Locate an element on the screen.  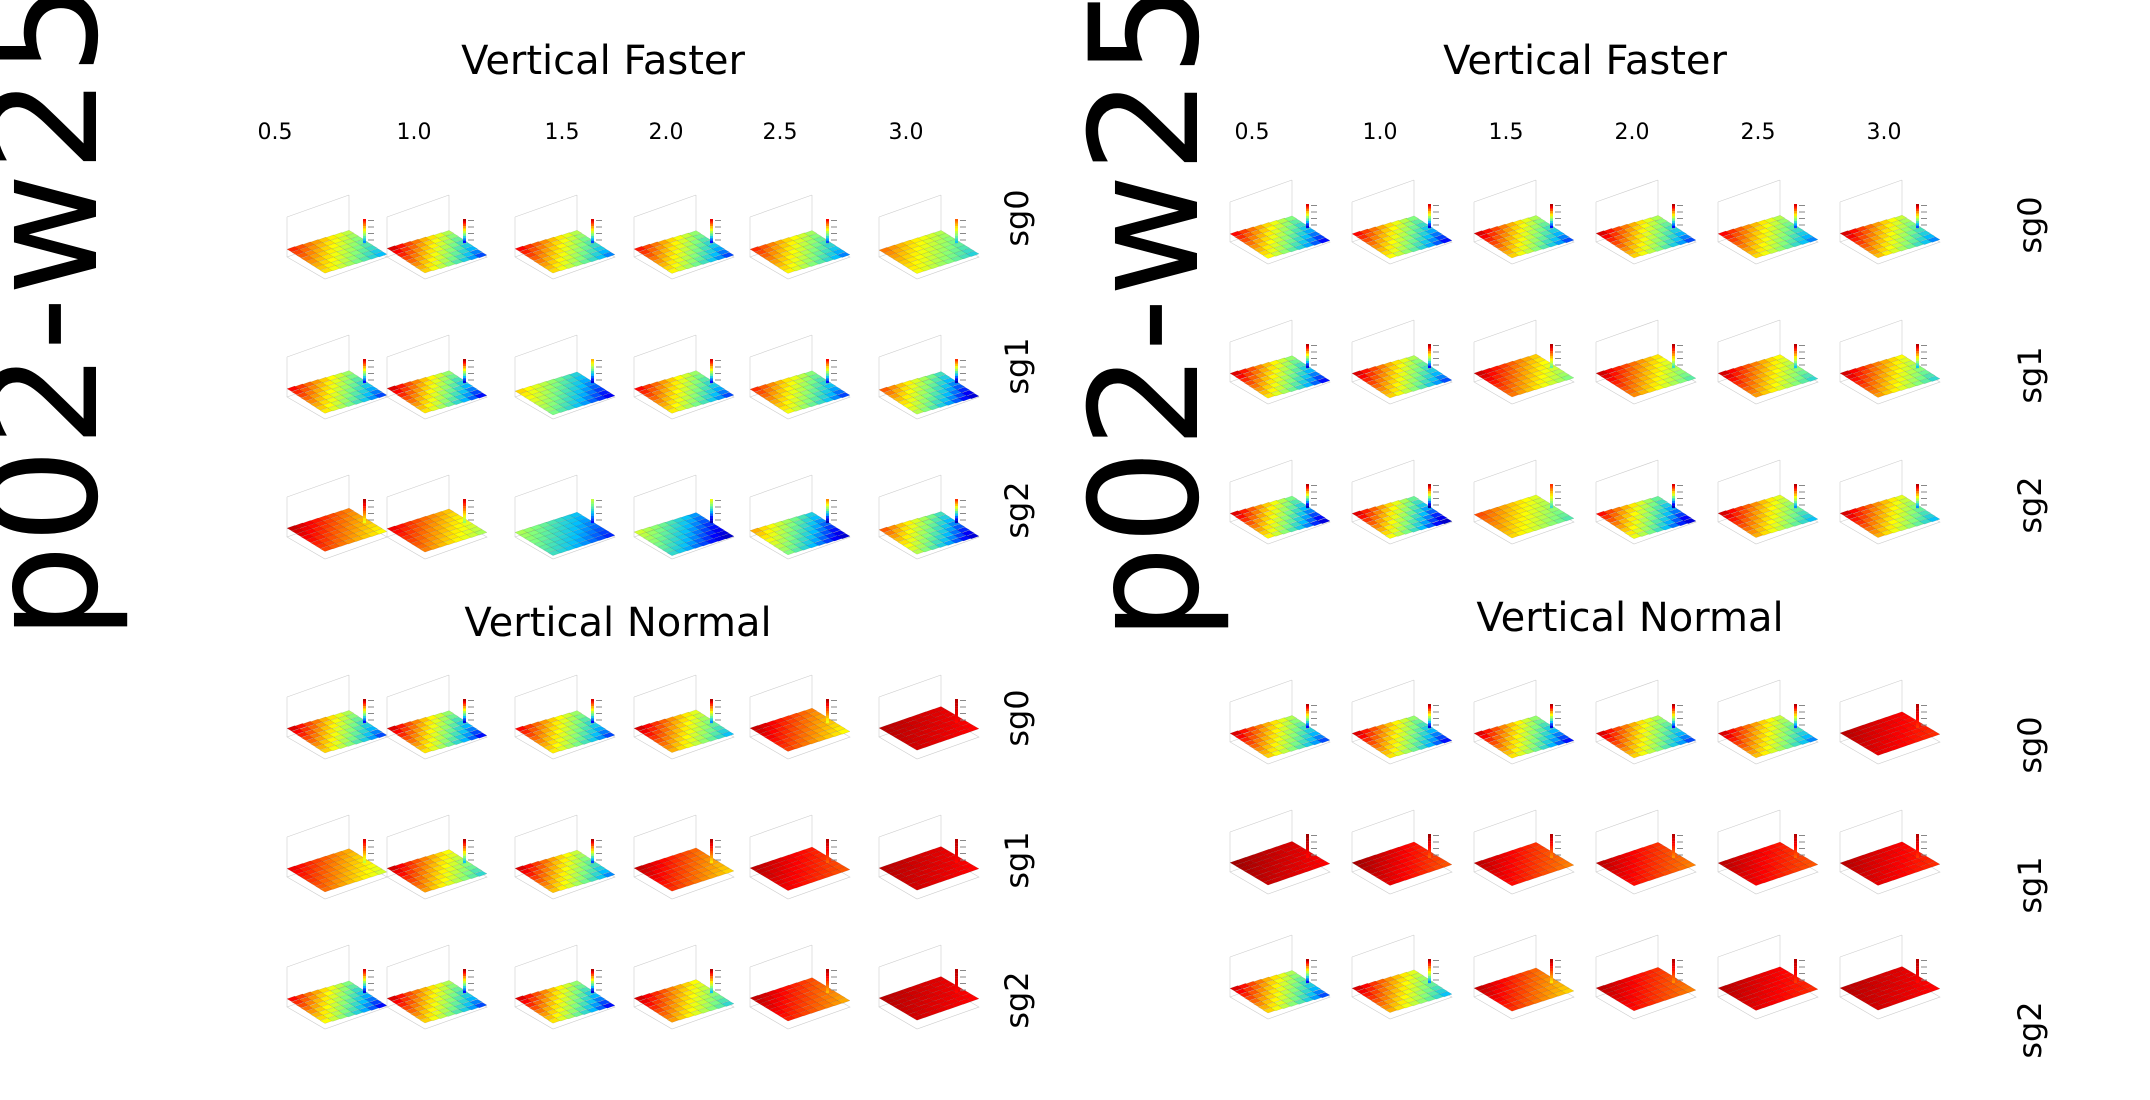
surface-plot-rs01-normal-r2-c5 is located at coordinates (1890, 977).